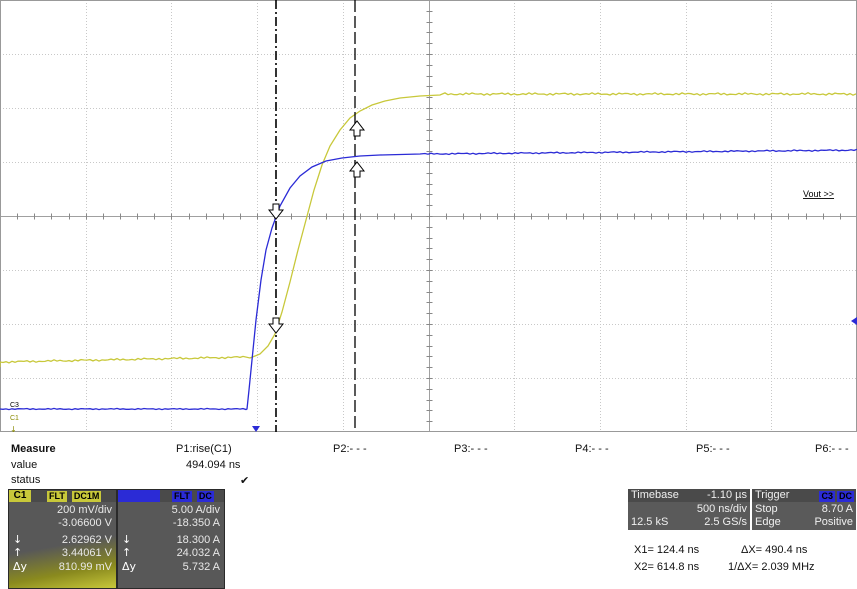 This screenshot has width=857, height=589. What do you see at coordinates (833, 522) in the screenshot?
I see `trigger-slope: Positive` at bounding box center [833, 522].